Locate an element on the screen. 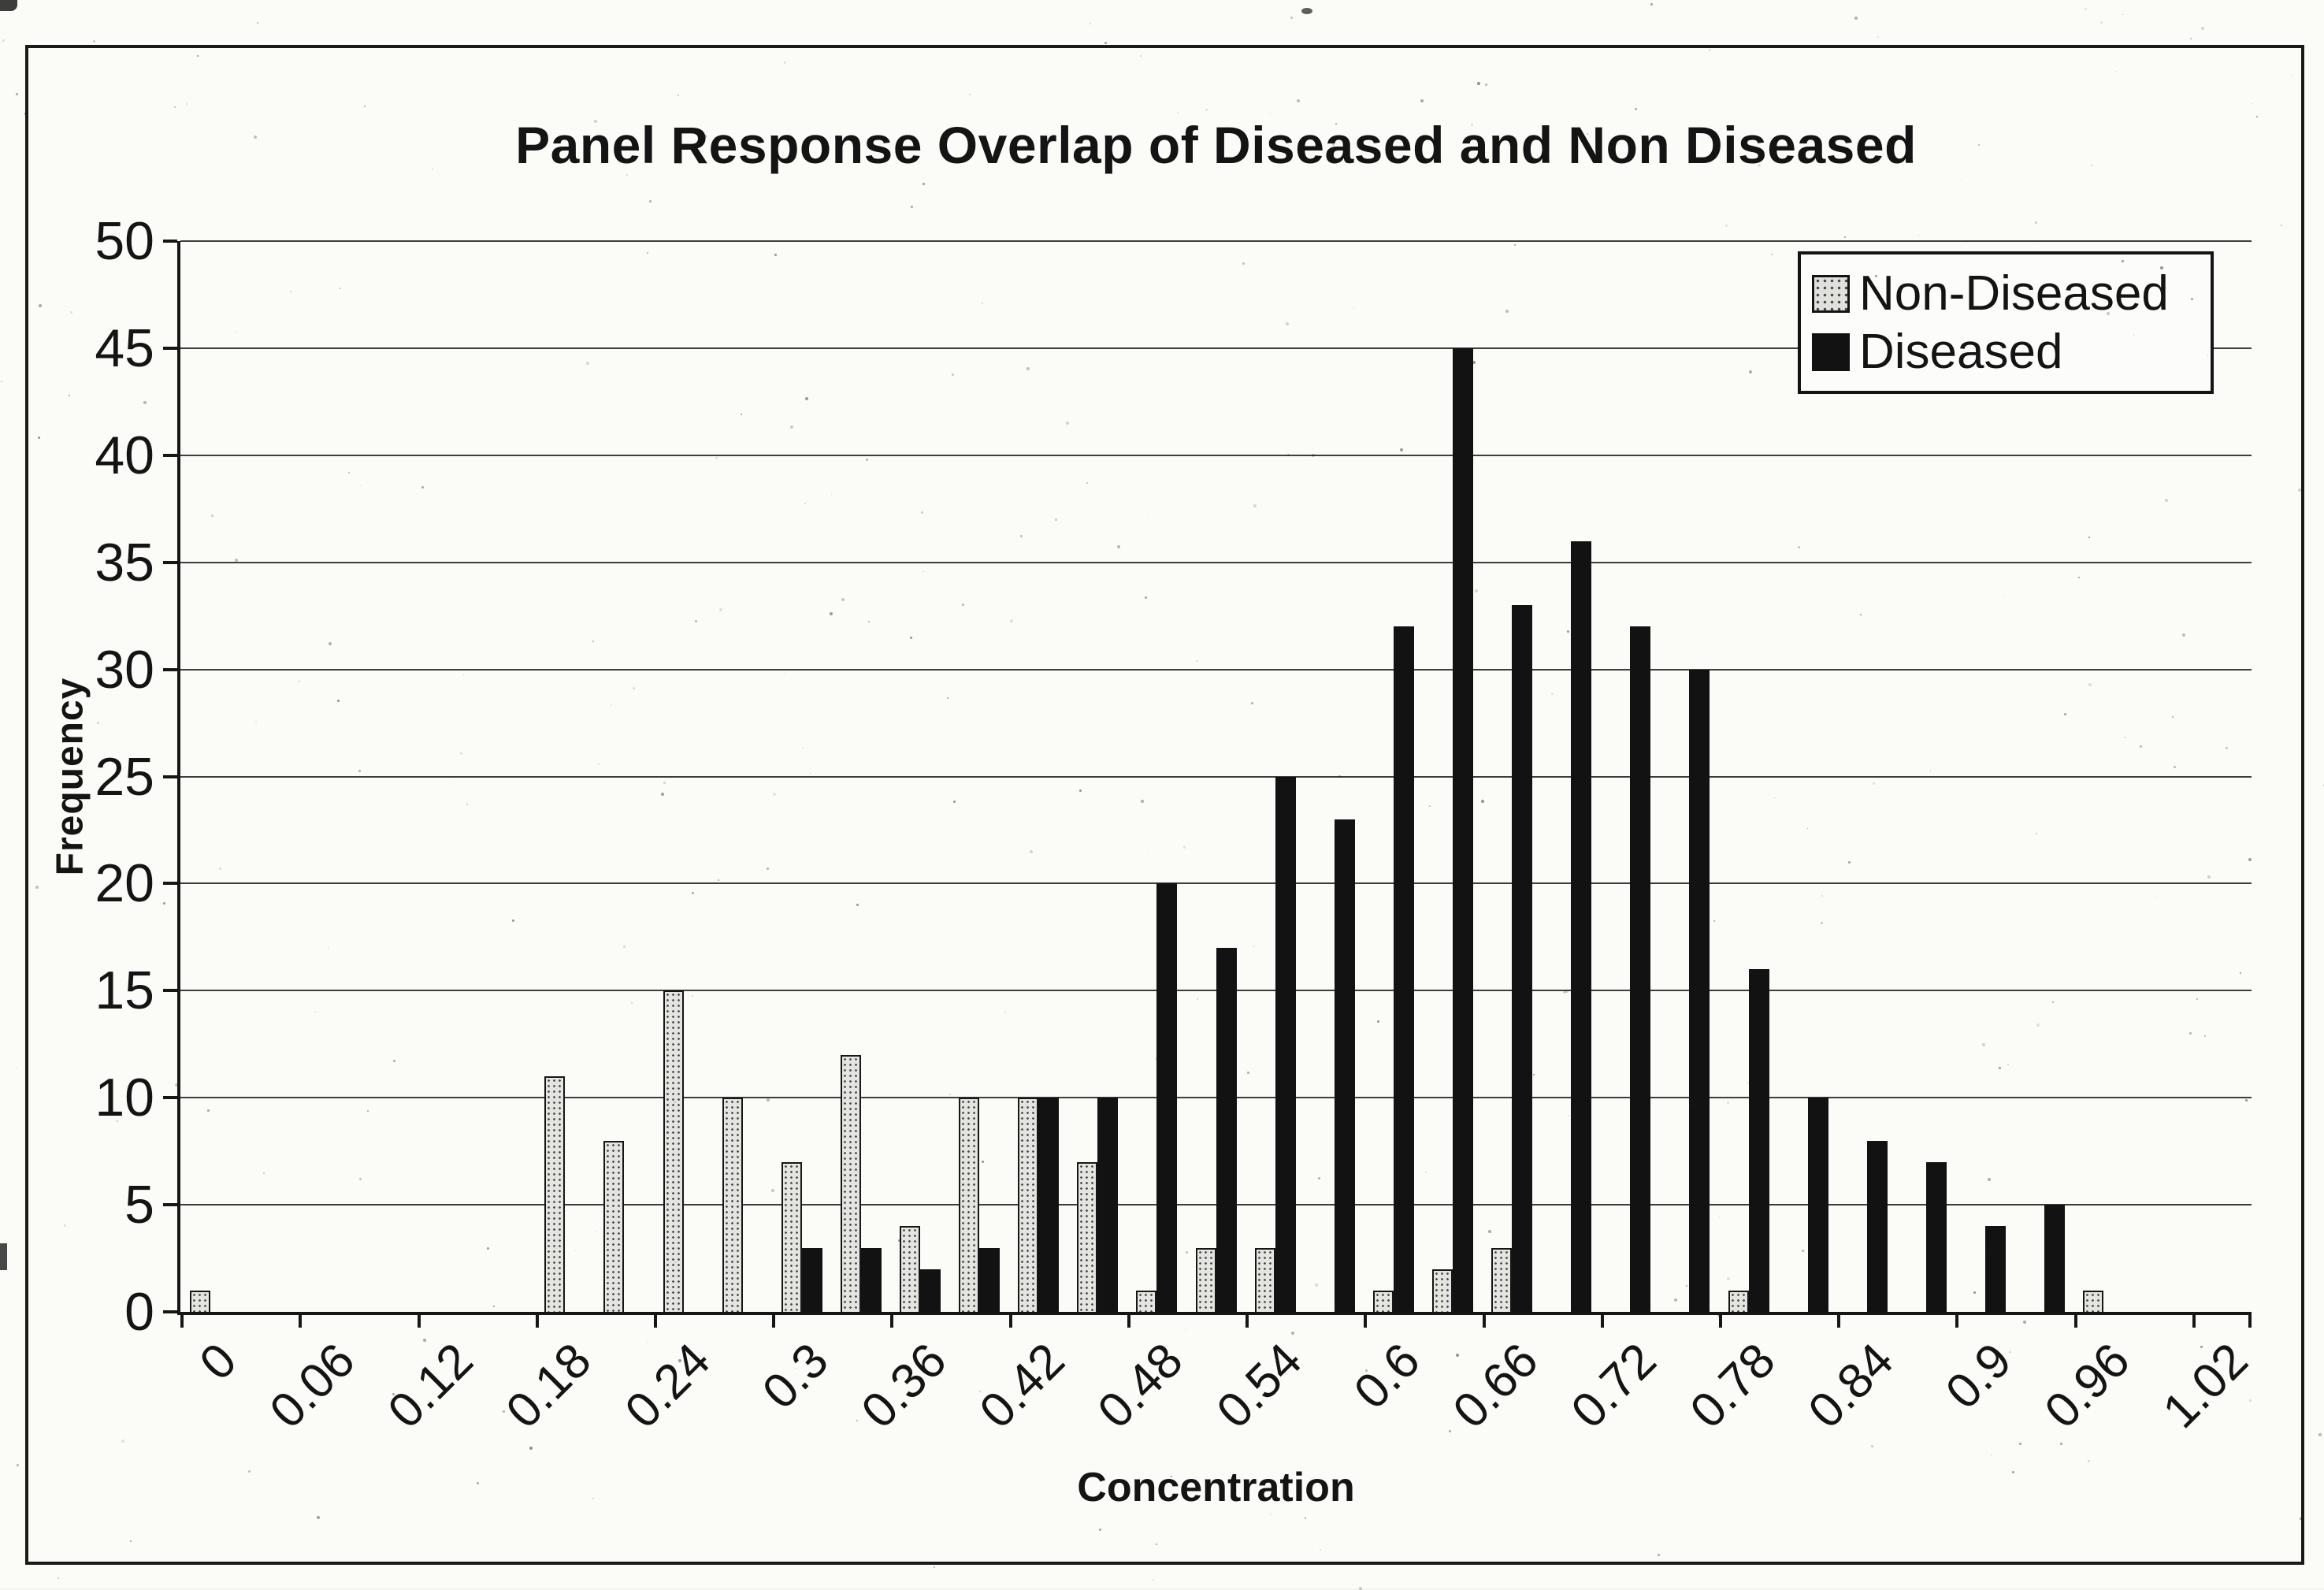 The image size is (2324, 1590). y-tick-label: 25 is located at coordinates (124, 776).